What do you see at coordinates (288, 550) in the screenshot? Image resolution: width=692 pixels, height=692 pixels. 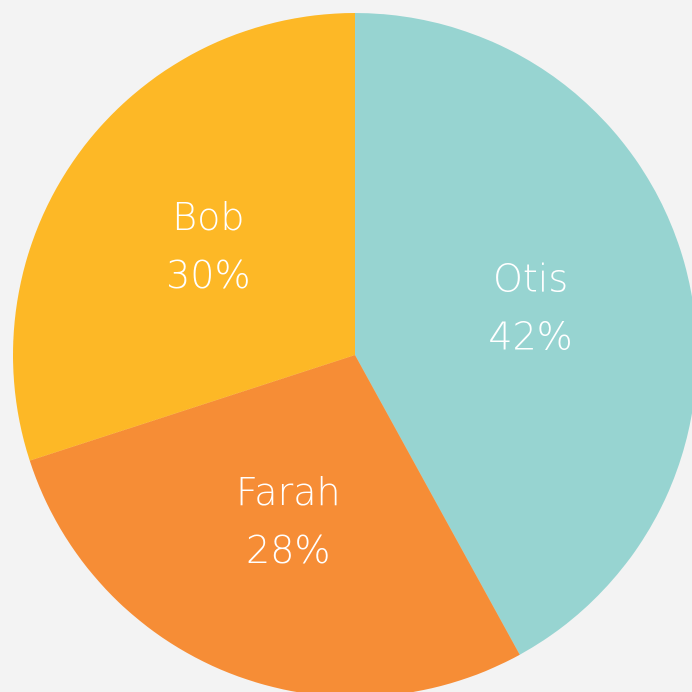 I see `slice-value-label: 28%` at bounding box center [288, 550].